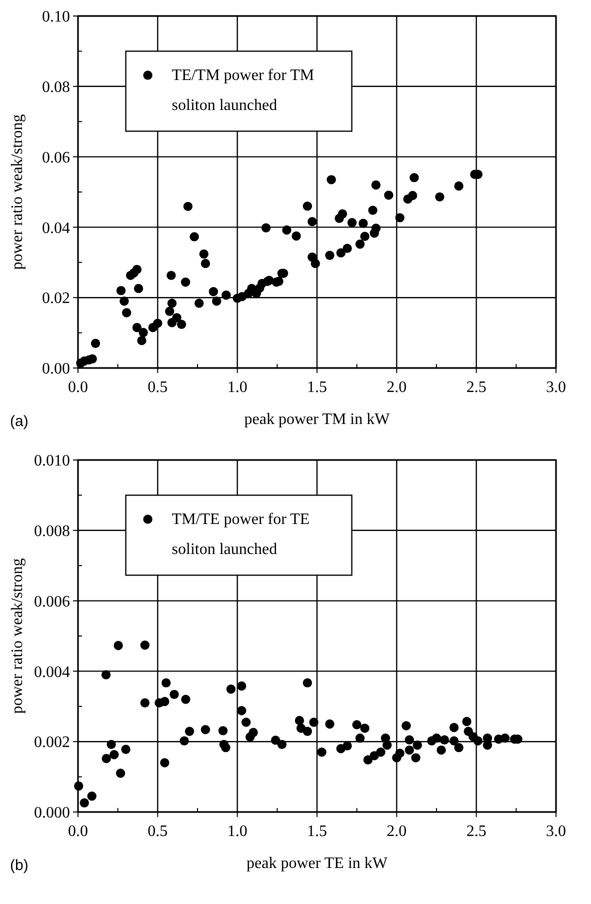  Describe the element at coordinates (19, 865) in the screenshot. I see `text: (b)` at that location.